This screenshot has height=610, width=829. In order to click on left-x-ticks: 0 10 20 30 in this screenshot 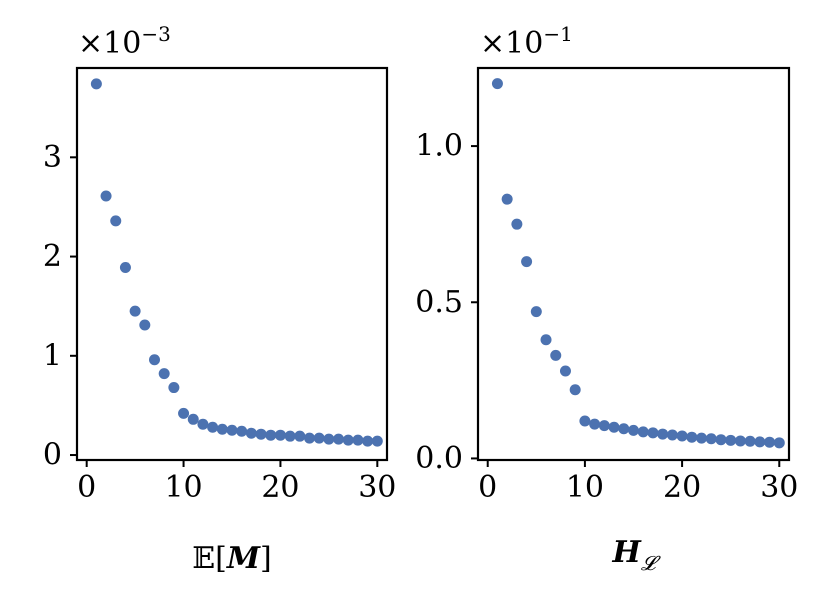, I will do `click(236, 482)`.